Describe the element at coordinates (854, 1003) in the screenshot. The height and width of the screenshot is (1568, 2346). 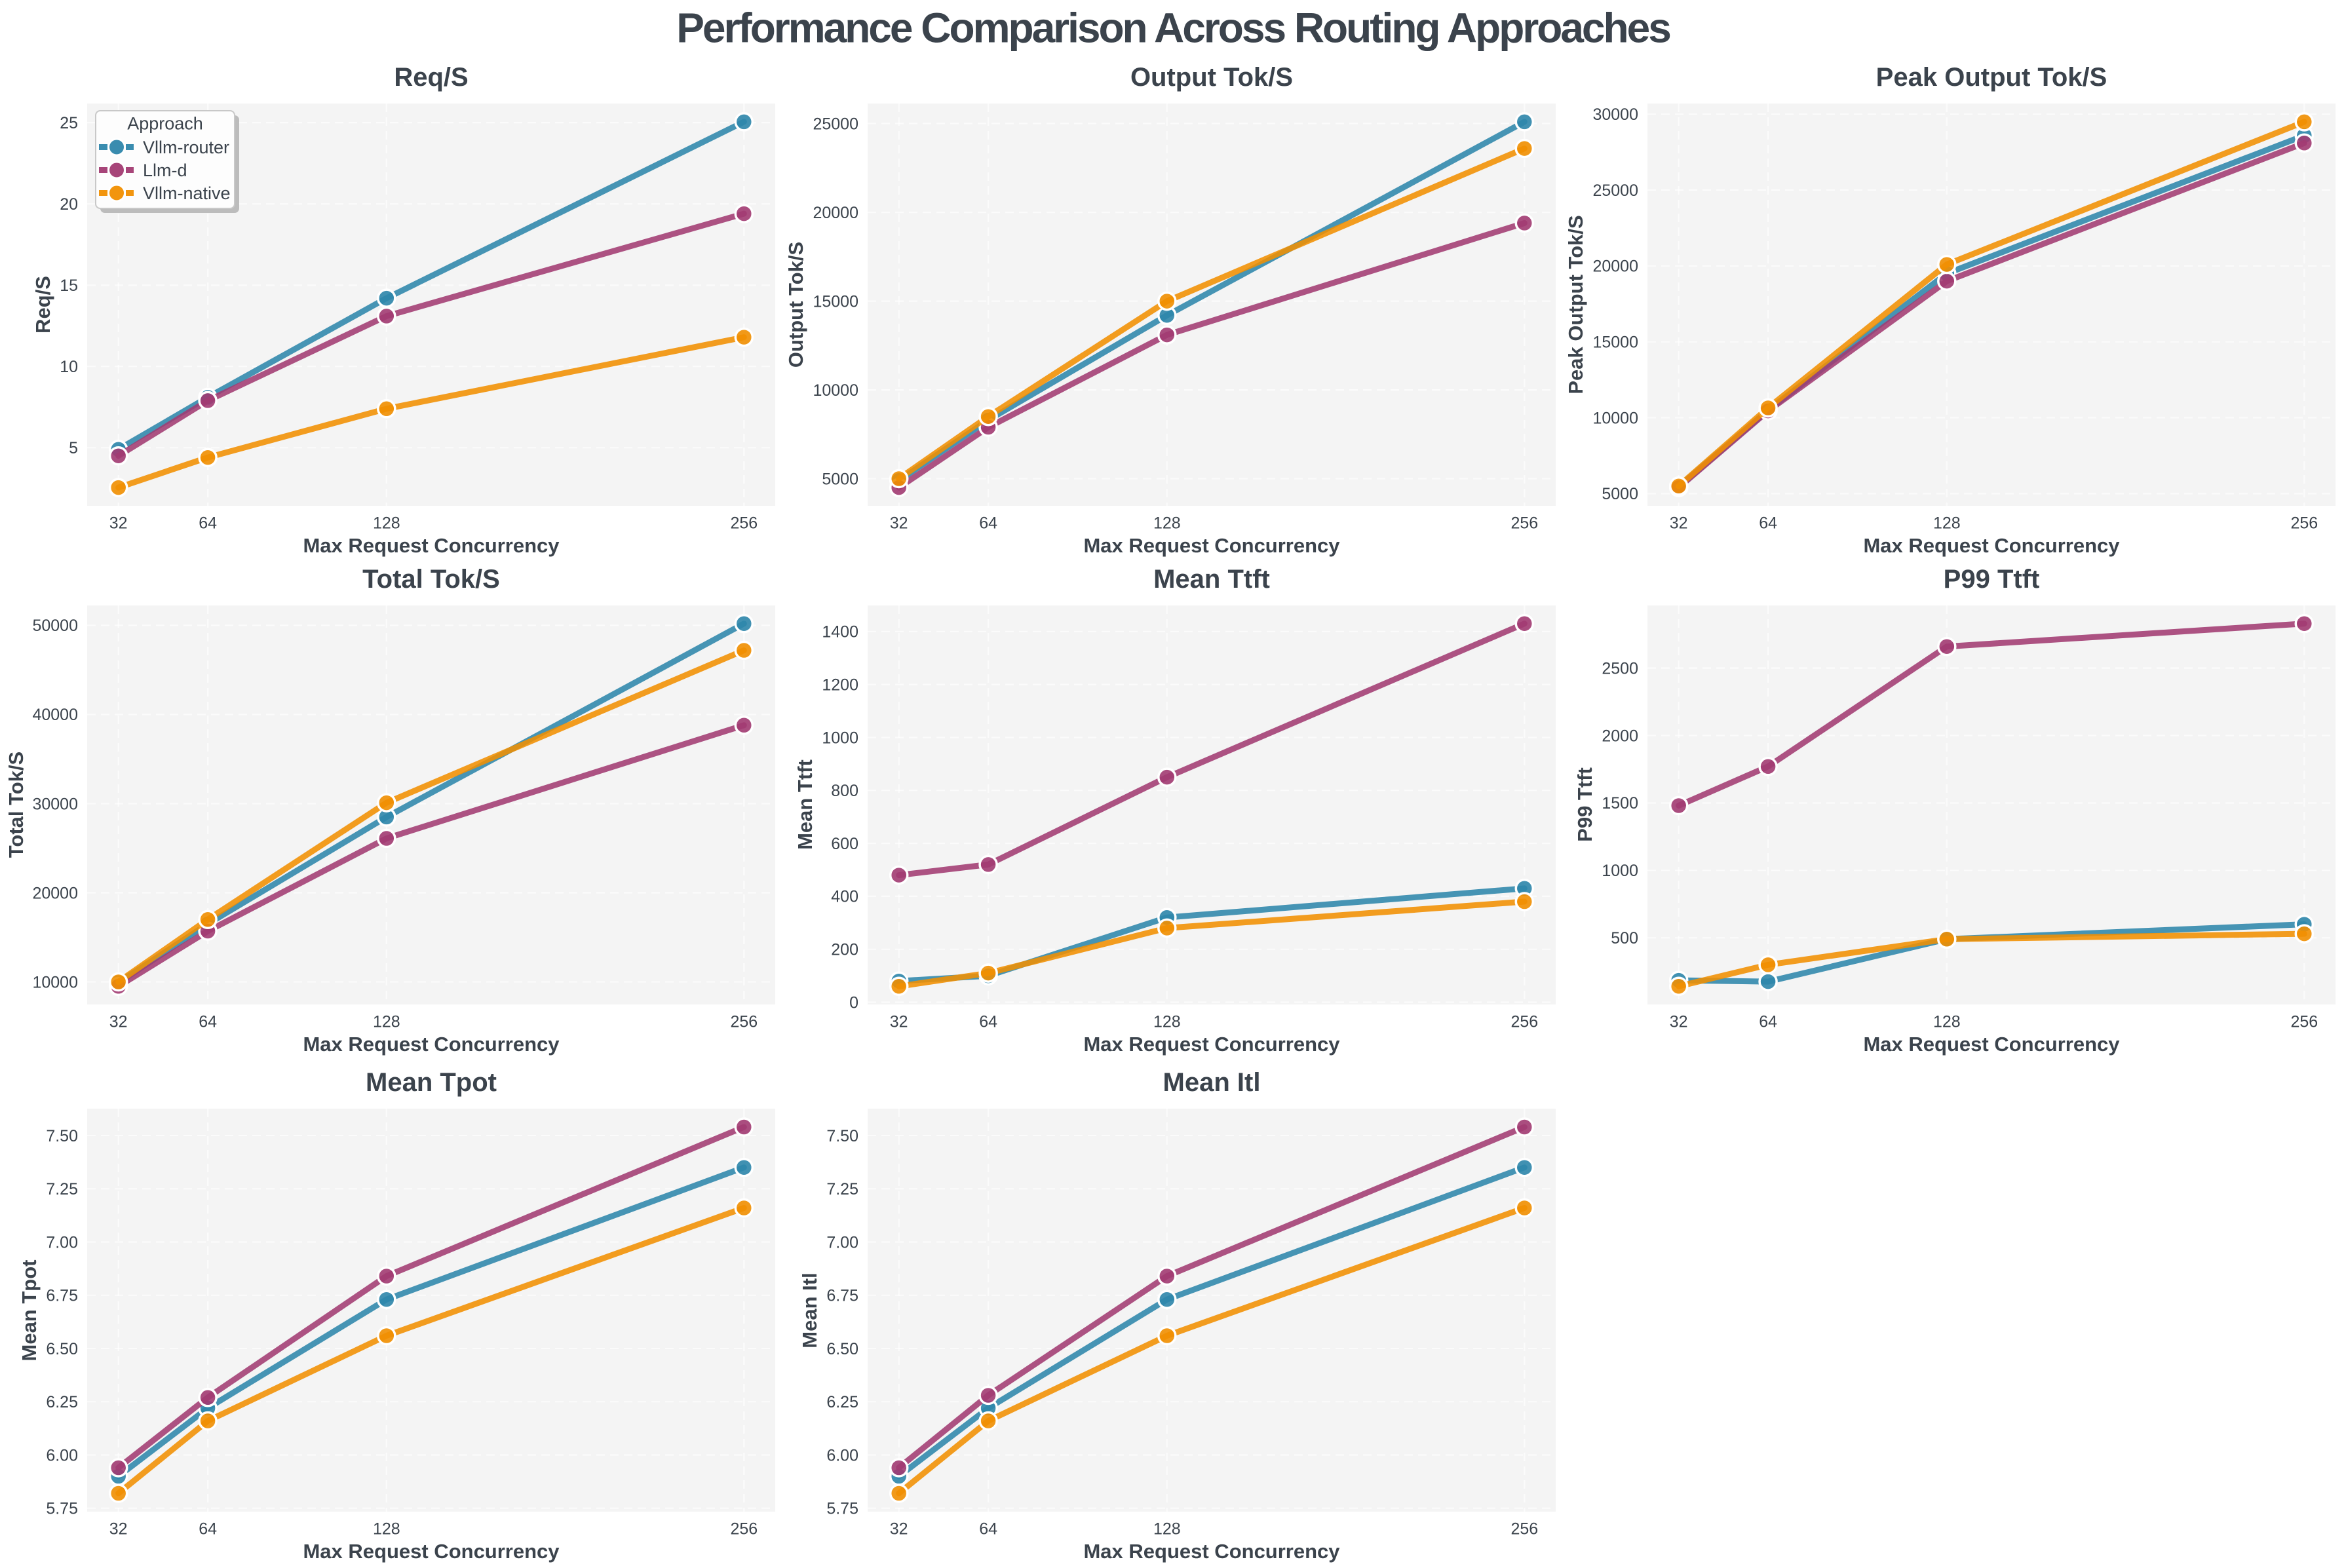
I see `svg-text: 0` at that location.